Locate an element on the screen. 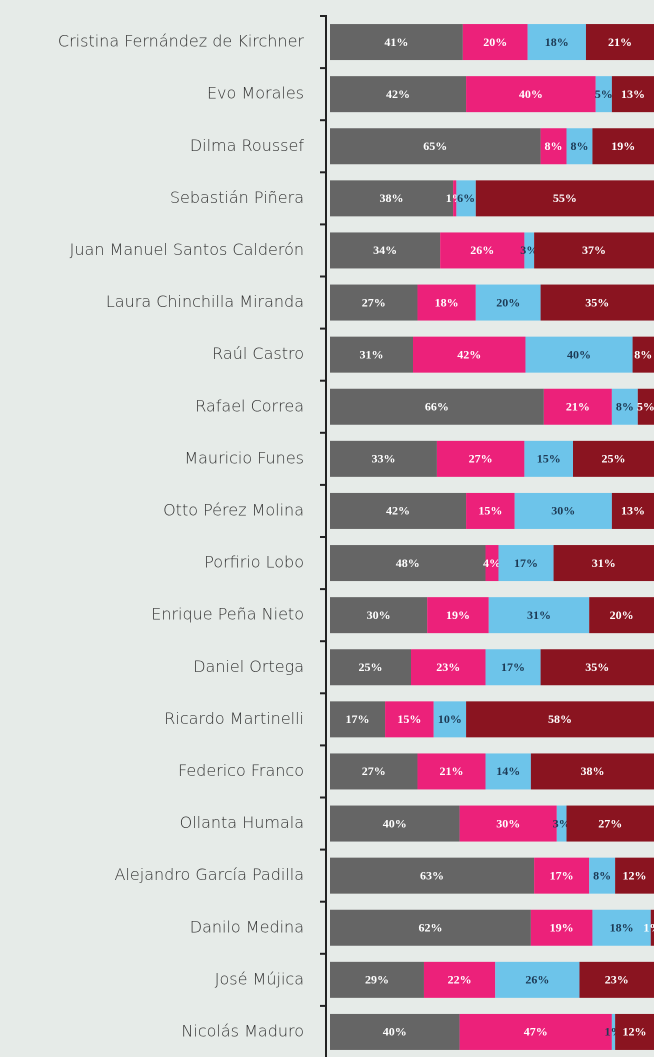 Image resolution: width=654 pixels, height=1057 pixels. data-label: 47% is located at coordinates (536, 1032).